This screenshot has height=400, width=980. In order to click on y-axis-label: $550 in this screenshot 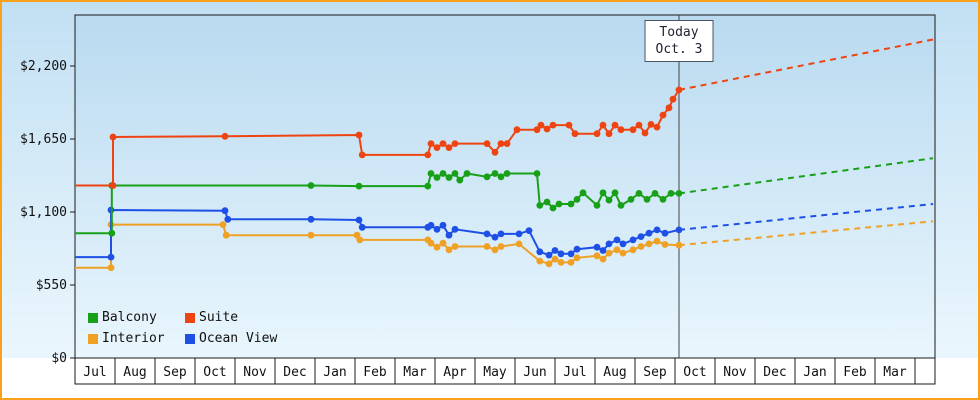, I will do `click(51, 285)`.